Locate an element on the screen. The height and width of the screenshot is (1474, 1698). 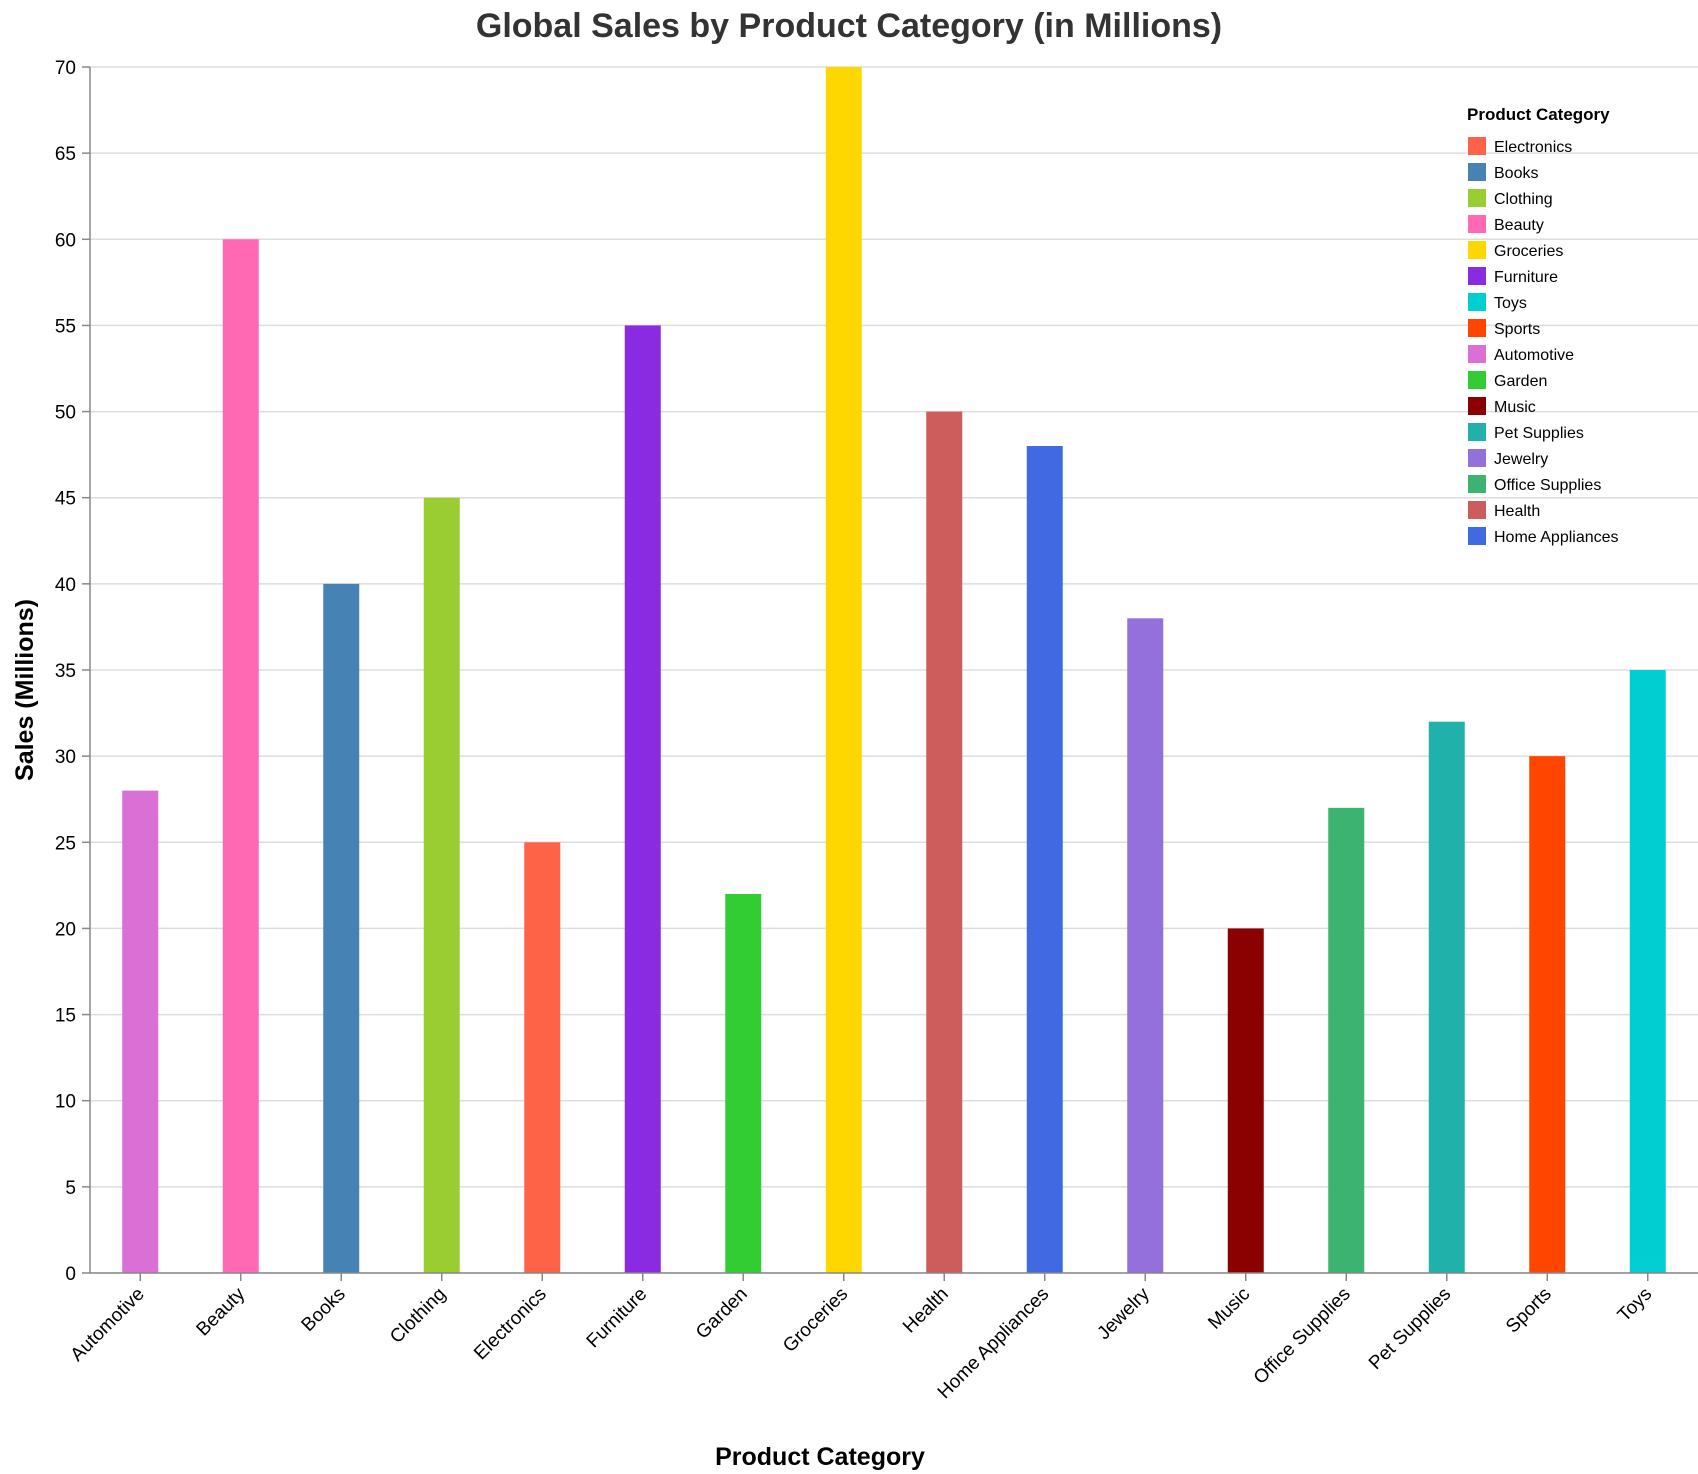
y-tick-label: 20 is located at coordinates (65, 929).